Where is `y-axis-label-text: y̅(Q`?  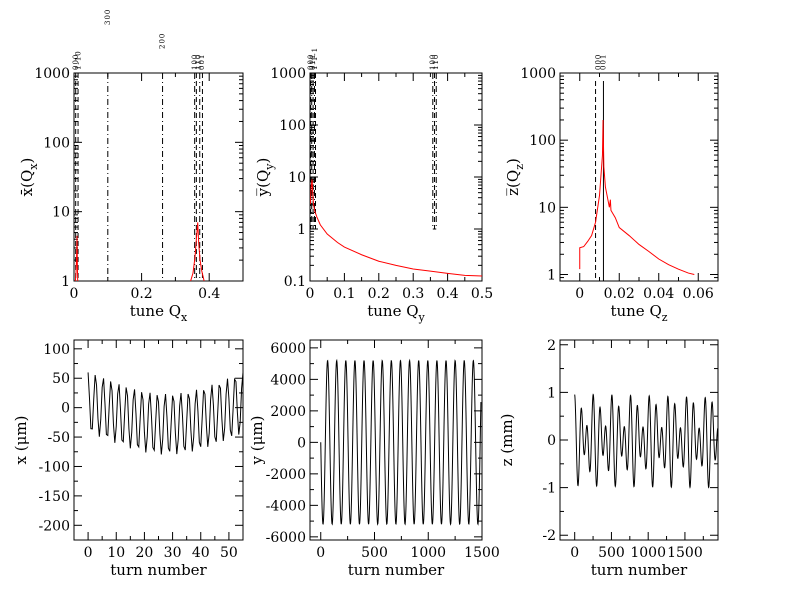
y-axis-label-text: y̅(Q is located at coordinates (263, 184).